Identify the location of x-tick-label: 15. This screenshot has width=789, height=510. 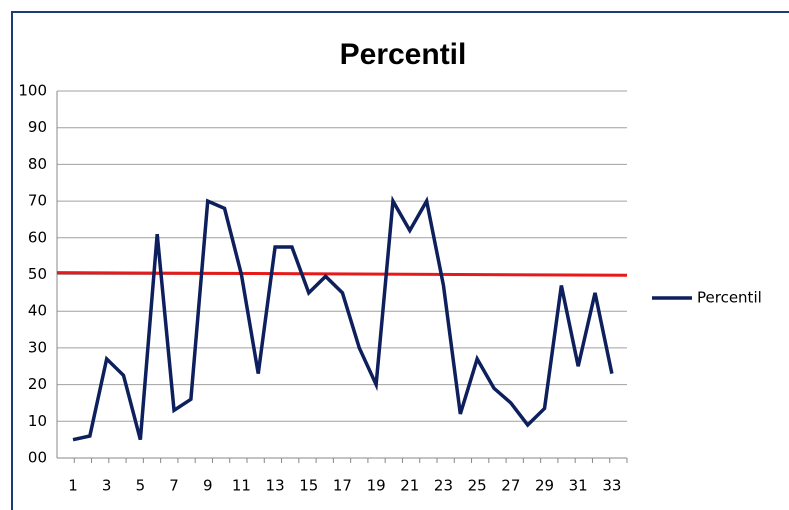
(308, 486).